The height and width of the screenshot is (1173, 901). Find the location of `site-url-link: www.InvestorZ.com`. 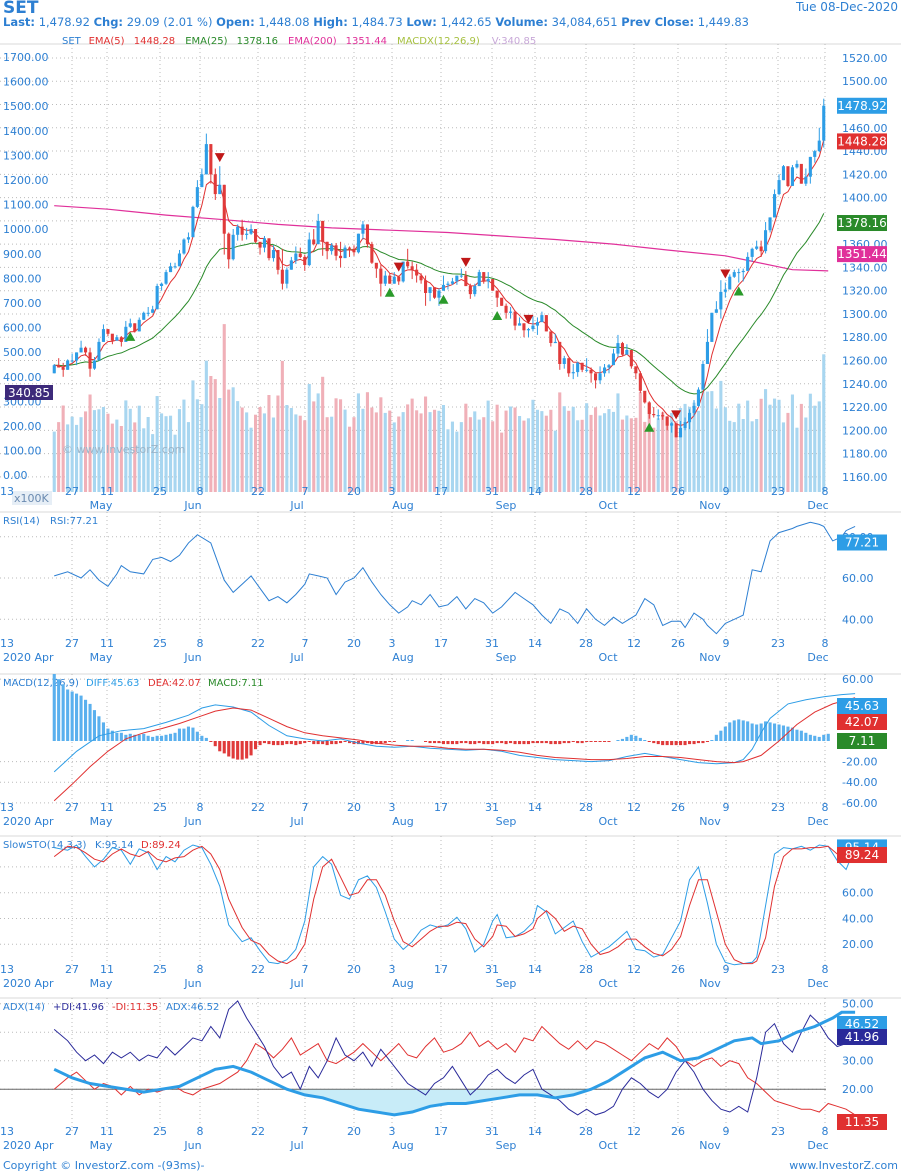

site-url-link: www.InvestorZ.com is located at coordinates (843, 1165).